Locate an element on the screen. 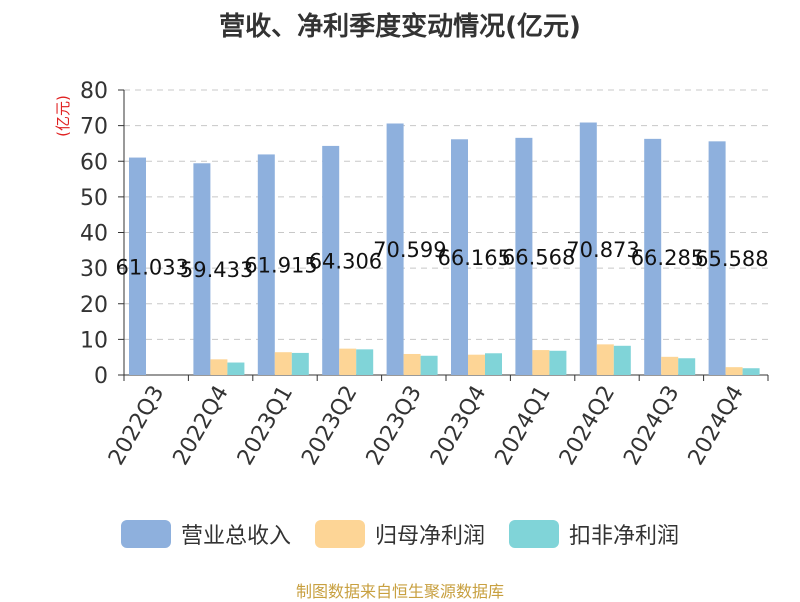 The height and width of the screenshot is (602, 800). legend-swatch-net-profit is located at coordinates (339, 534).